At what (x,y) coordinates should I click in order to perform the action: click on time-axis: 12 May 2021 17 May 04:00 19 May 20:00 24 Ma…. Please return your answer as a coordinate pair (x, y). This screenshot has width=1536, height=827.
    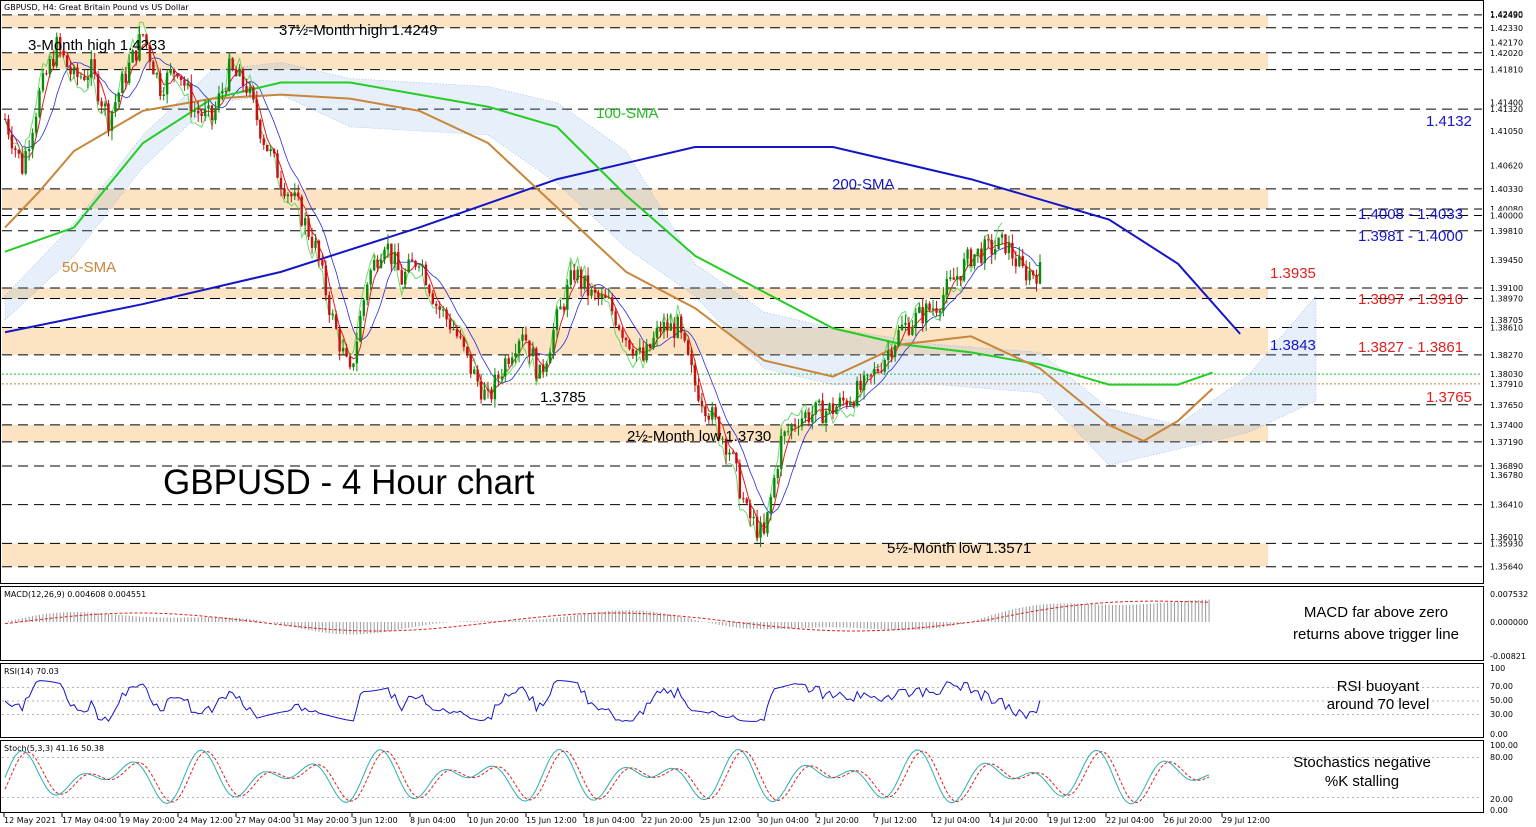
    Looking at the image, I should click on (636, 819).